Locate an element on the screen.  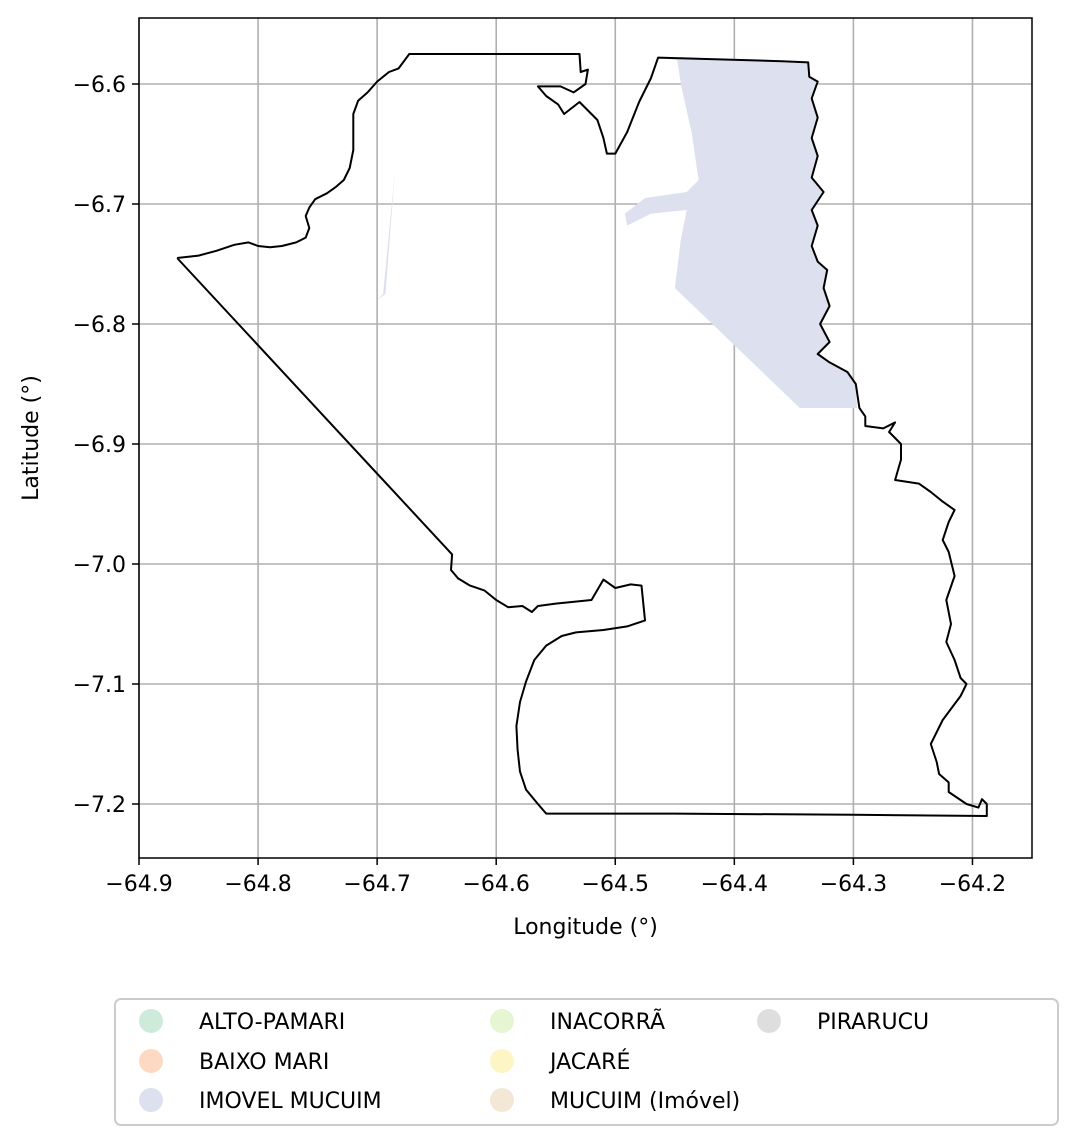
legend-label: IMOVEL MUCUIM is located at coordinates (290, 1101).